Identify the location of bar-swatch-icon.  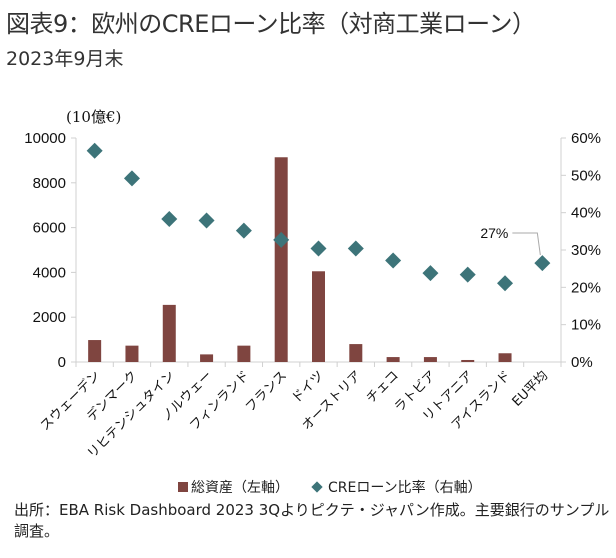
(183, 487).